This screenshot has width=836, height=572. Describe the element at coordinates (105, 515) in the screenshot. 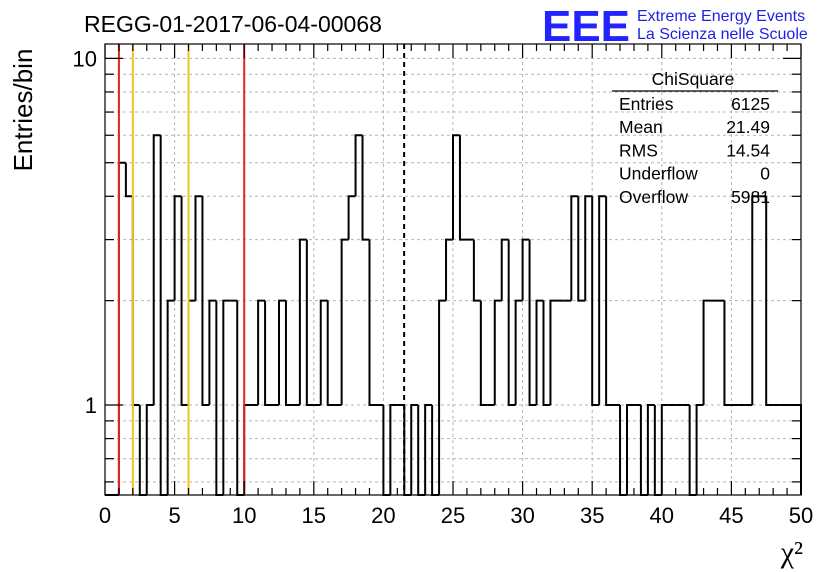

I see `x-tick-label: 0` at that location.